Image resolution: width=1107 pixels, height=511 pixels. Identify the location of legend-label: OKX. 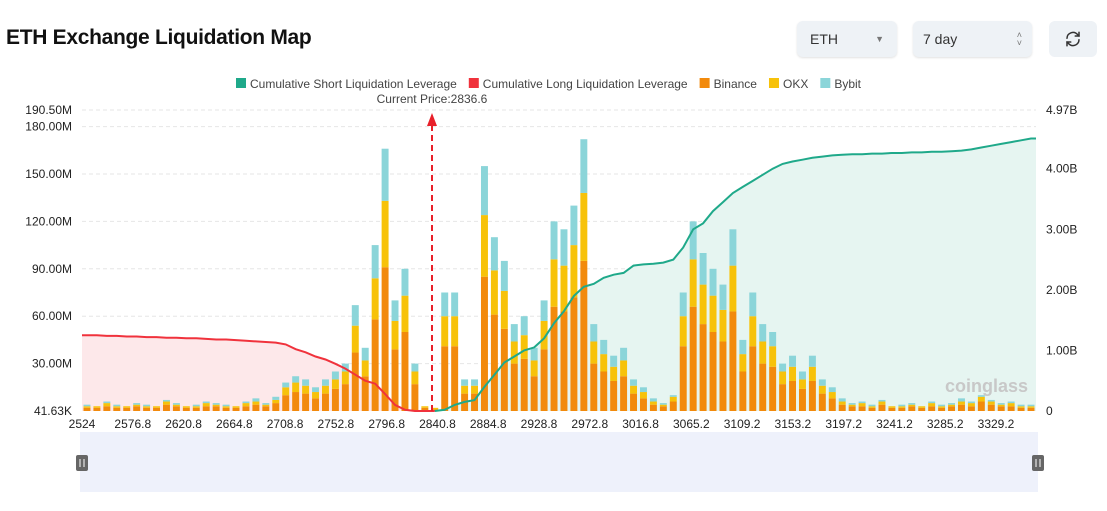
(795, 84).